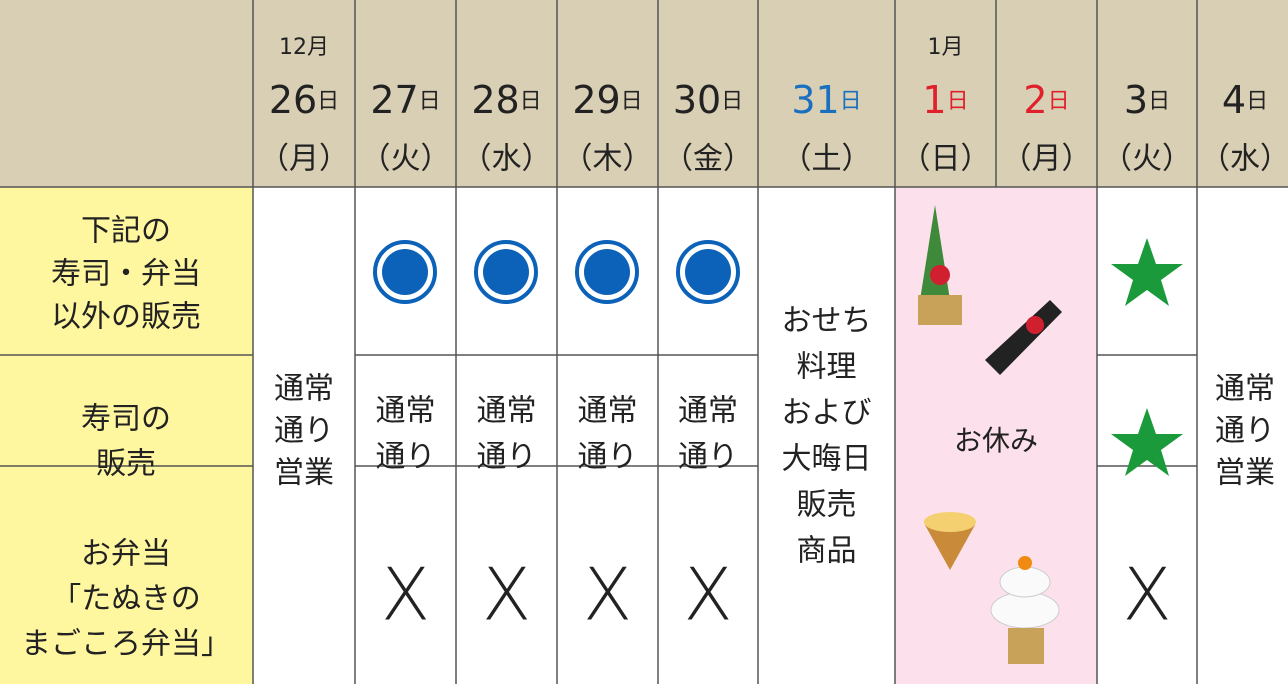 The width and height of the screenshot is (1288, 688). Describe the element at coordinates (125, 599) in the screenshot. I see `row-label: 「たぬきの` at that location.